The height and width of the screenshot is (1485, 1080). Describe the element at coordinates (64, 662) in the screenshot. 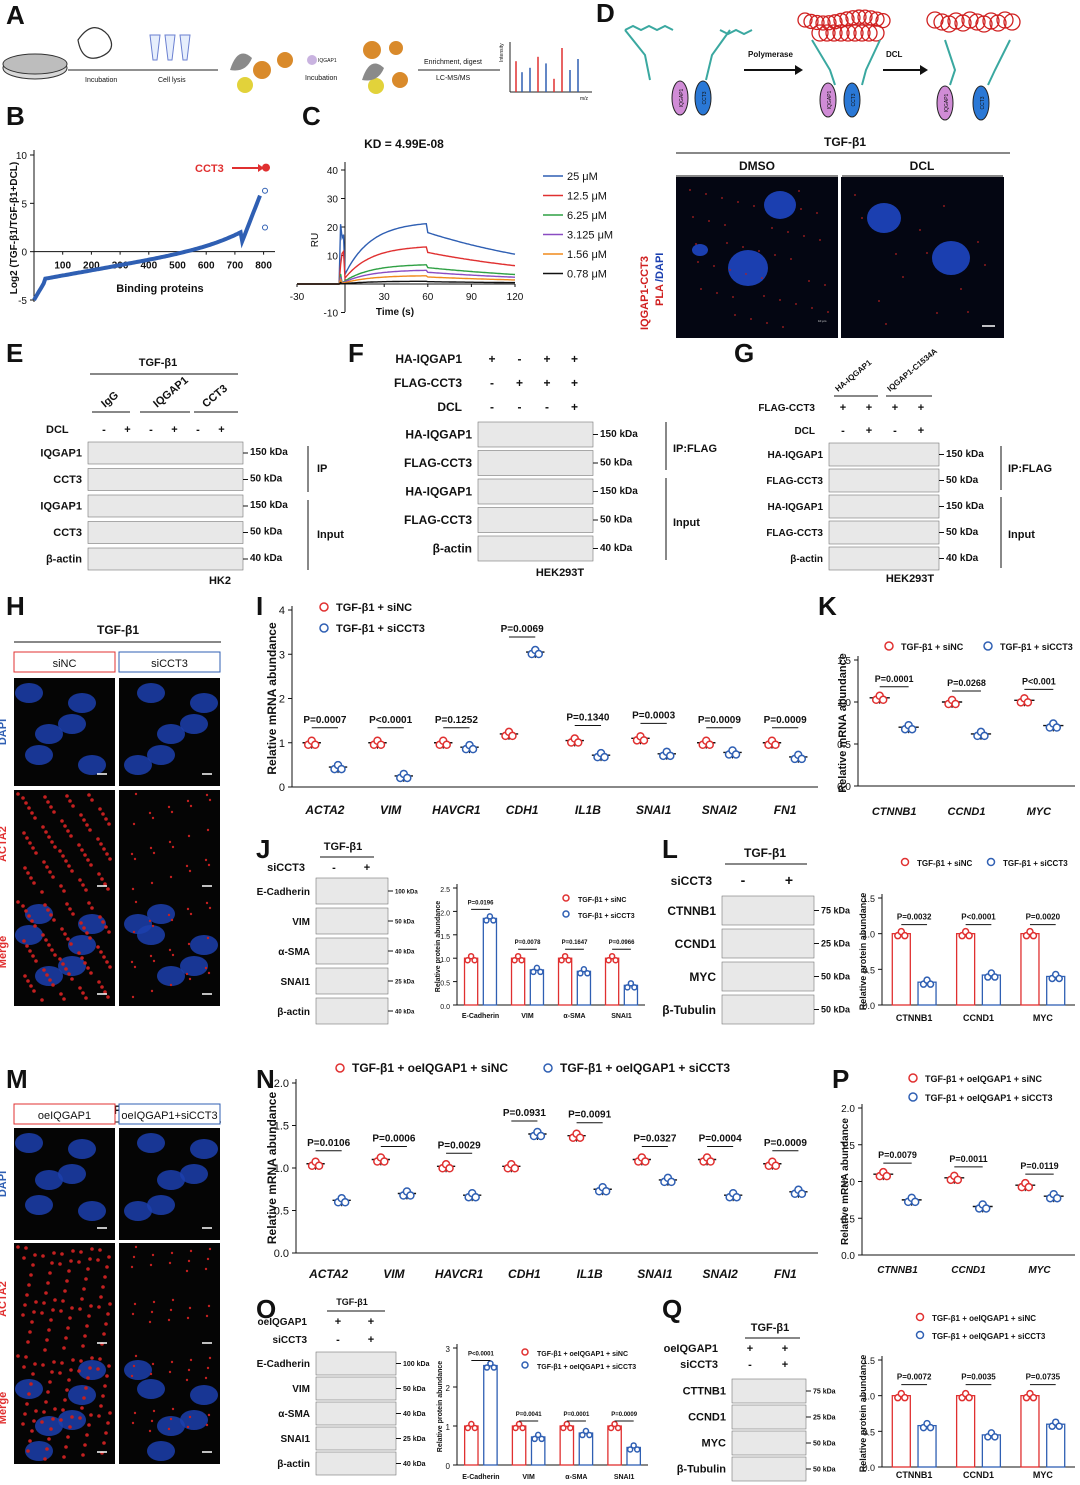

I see `h-cond-box` at that location.